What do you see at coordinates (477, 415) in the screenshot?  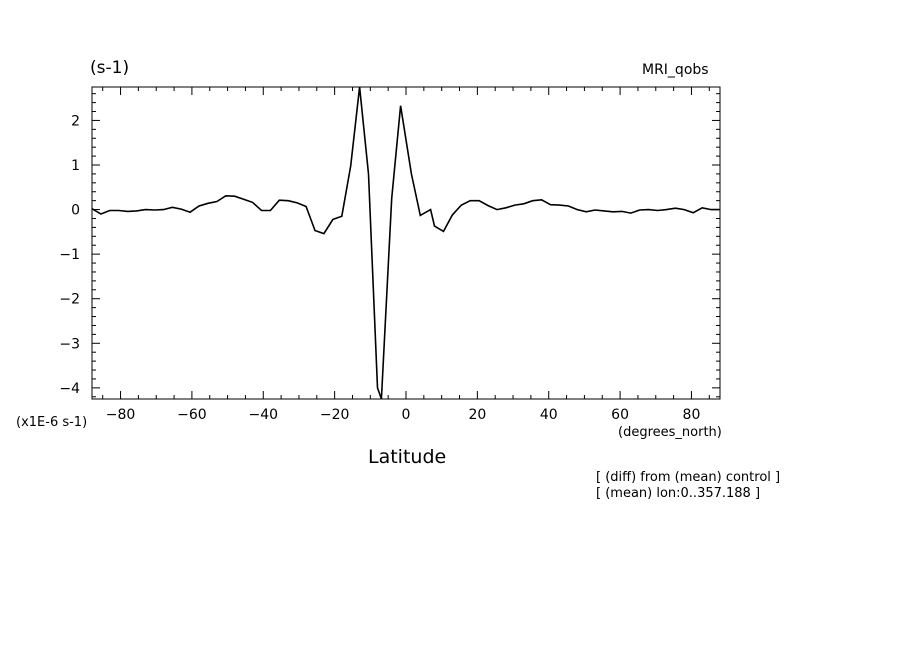 I see `x-tick-label: 20` at bounding box center [477, 415].